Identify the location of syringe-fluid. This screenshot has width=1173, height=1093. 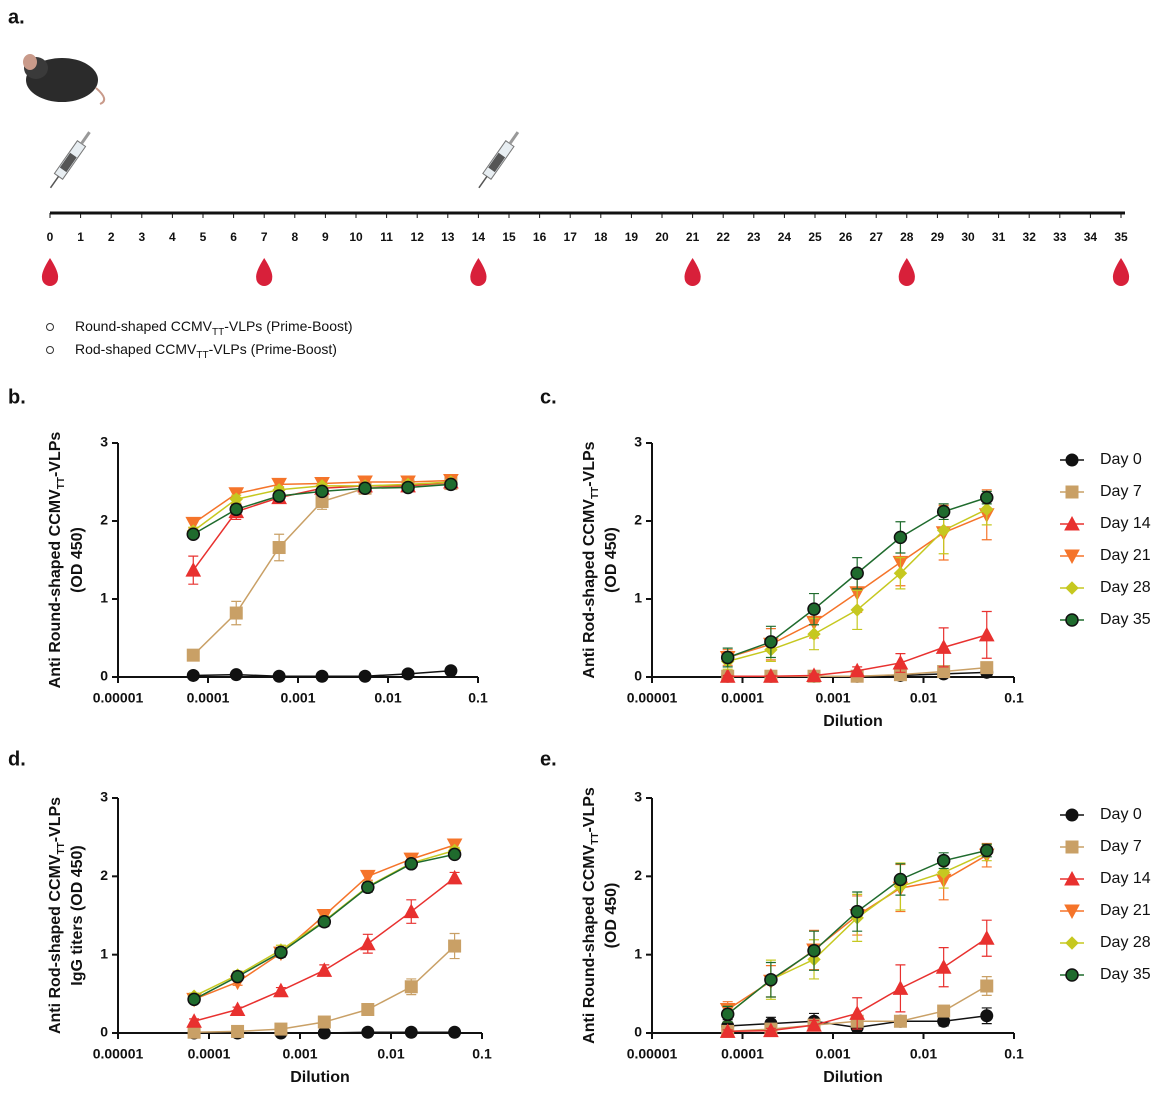
(497, 162).